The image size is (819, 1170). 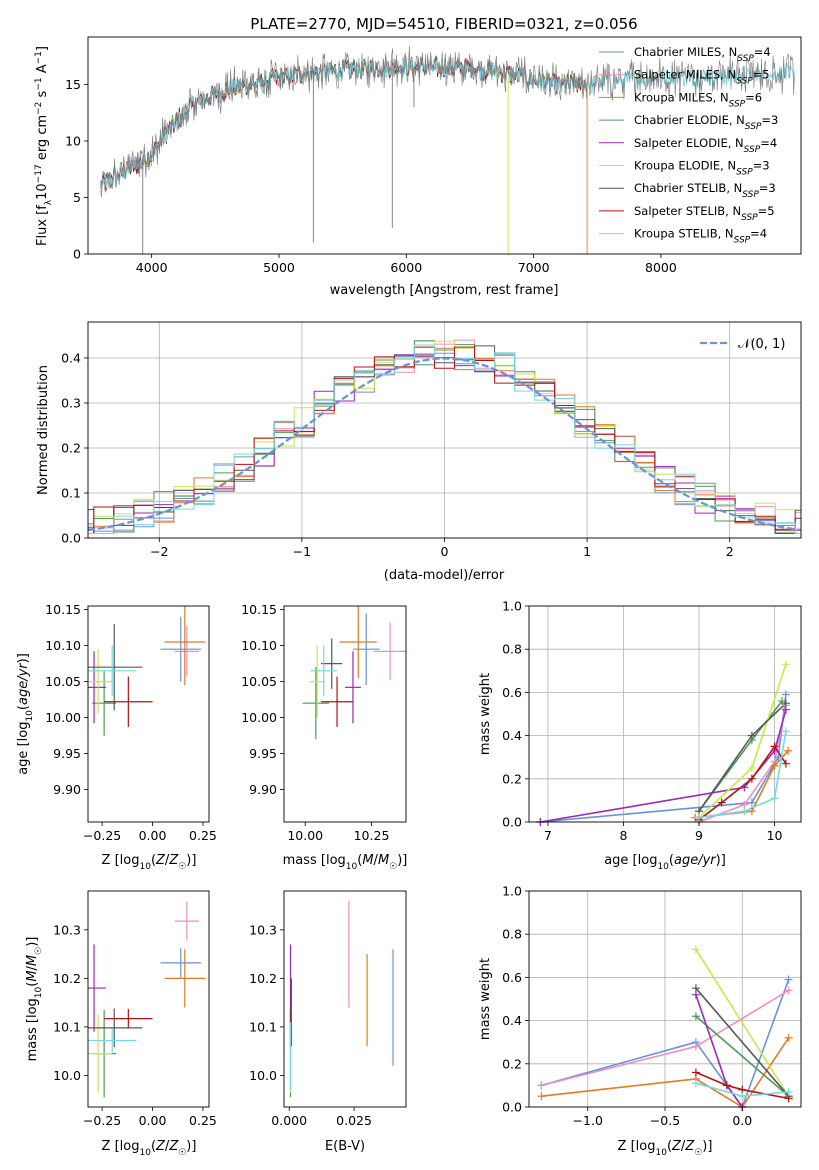 I want to click on mass-vs-Z-y-label: mass [log10(M/M☉)], so click(x=34, y=999).